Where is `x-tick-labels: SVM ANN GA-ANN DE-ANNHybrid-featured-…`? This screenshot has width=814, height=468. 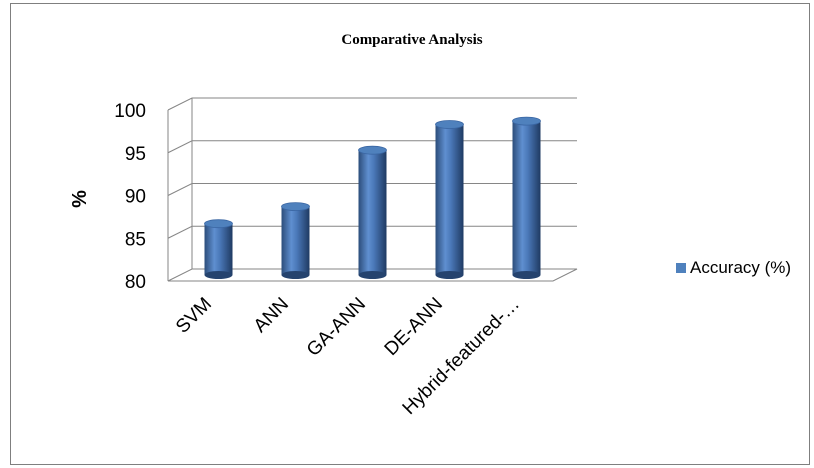
x-tick-labels: SVM ANN GA-ANN DE-ANNHybrid-featured-… is located at coordinates (348, 356).